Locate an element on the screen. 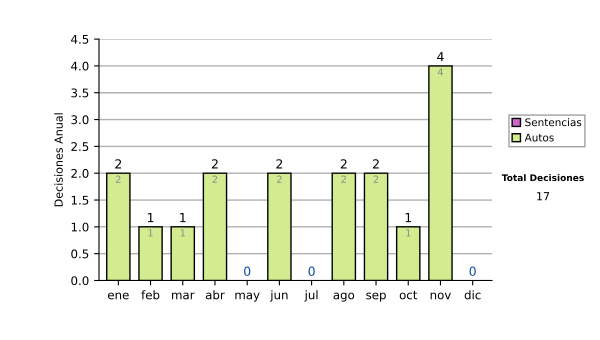 The height and width of the screenshot is (340, 600). y-tick-label: 3.5 is located at coordinates (79, 93).